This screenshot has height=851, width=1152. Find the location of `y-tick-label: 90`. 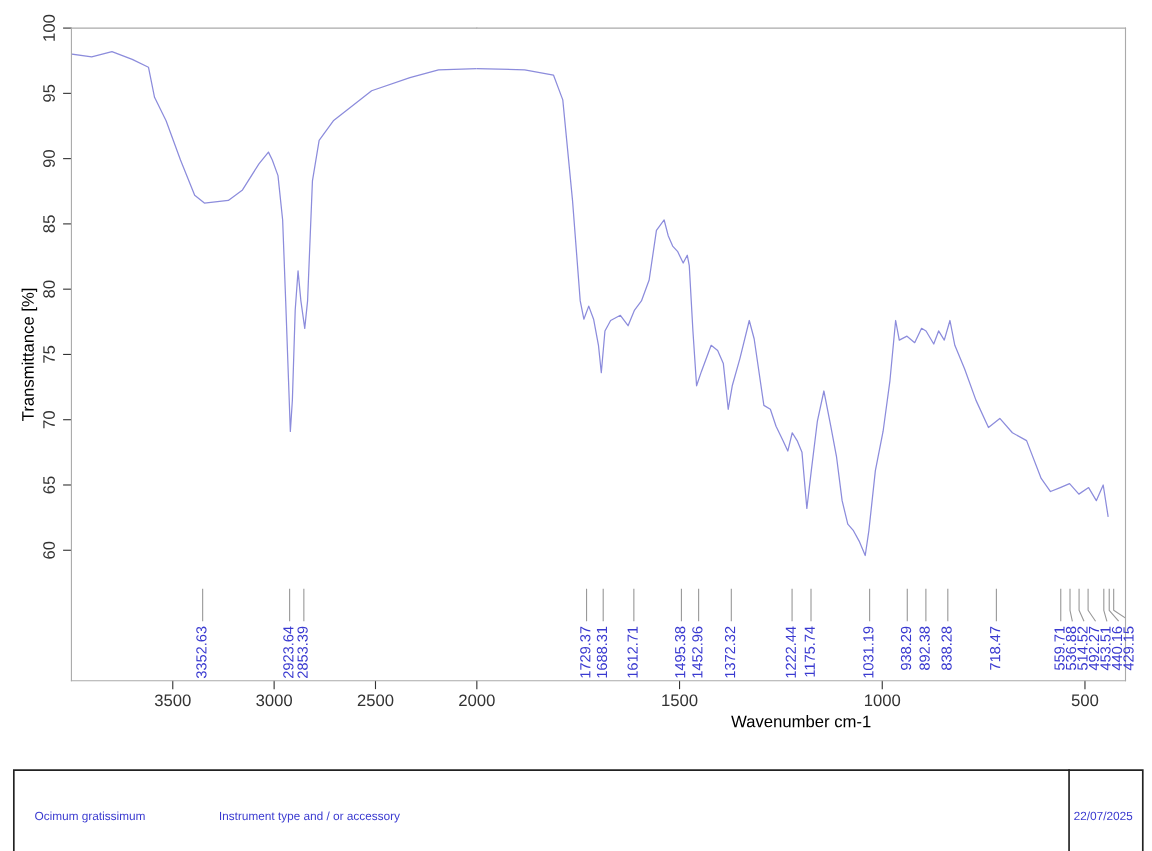

y-tick-label: 90 is located at coordinates (49, 159).